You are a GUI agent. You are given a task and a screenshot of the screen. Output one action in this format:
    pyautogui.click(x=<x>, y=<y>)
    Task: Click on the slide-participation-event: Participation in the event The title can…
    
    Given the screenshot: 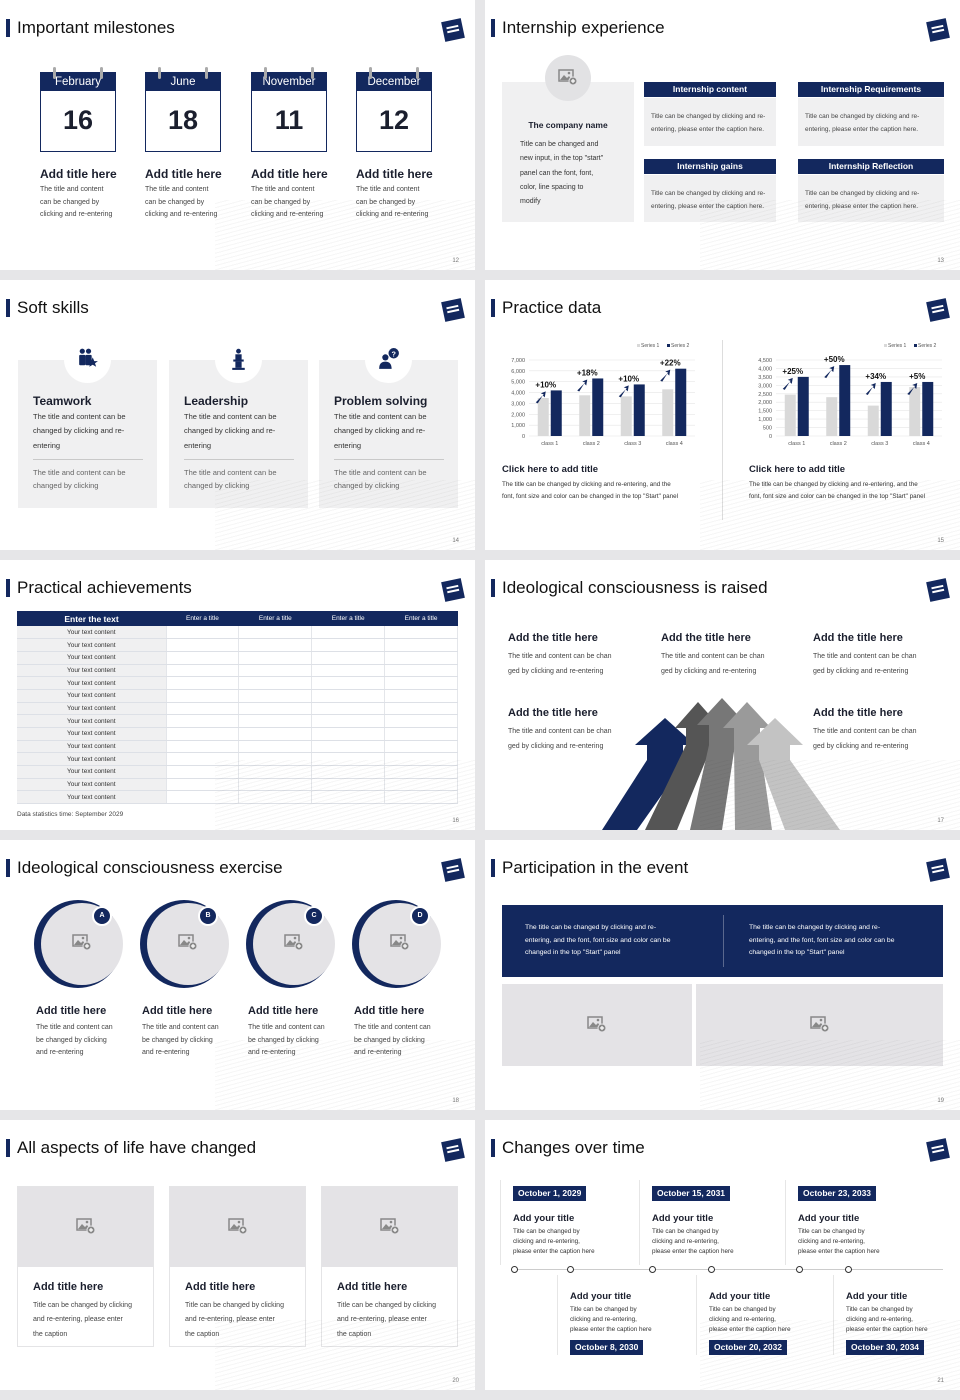 What is the action you would take?
    pyautogui.click(x=722, y=975)
    